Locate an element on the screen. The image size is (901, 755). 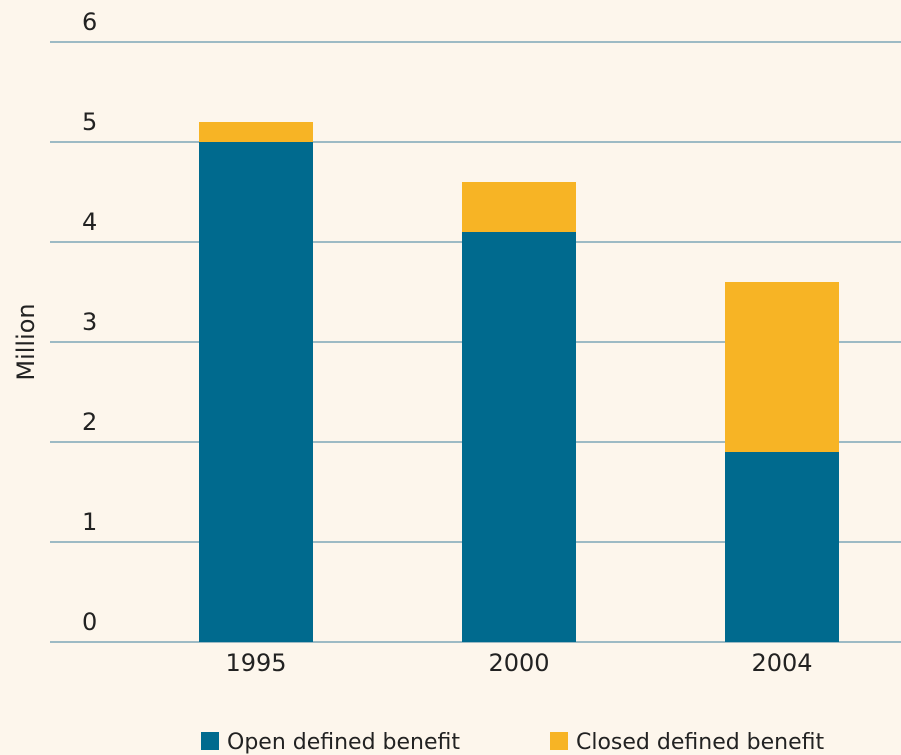
x-tick-label: 2000 is located at coordinates (518, 663).